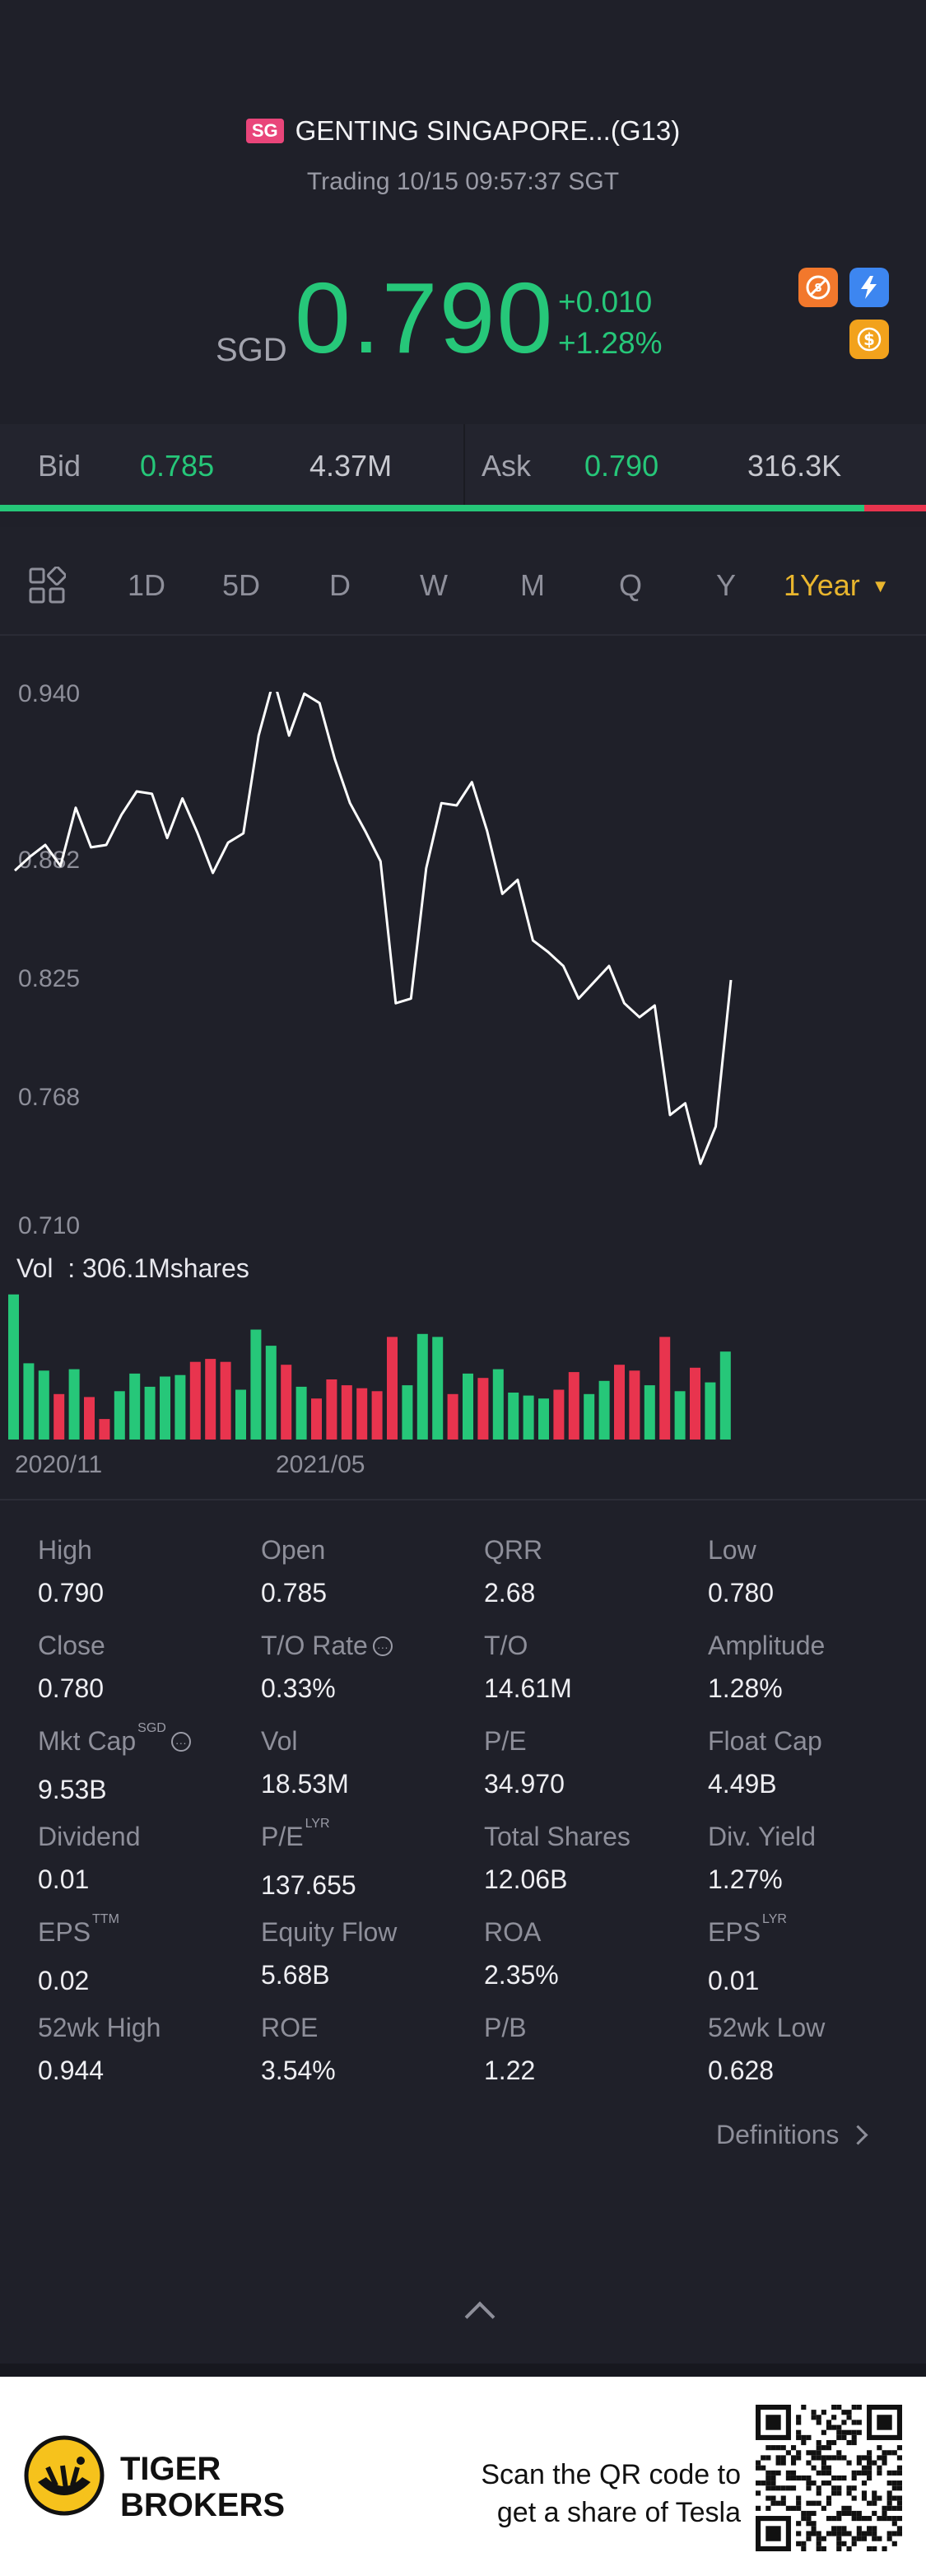 This screenshot has height=2576, width=926. What do you see at coordinates (510, 2070) in the screenshot?
I see `stat-value: 1.22` at bounding box center [510, 2070].